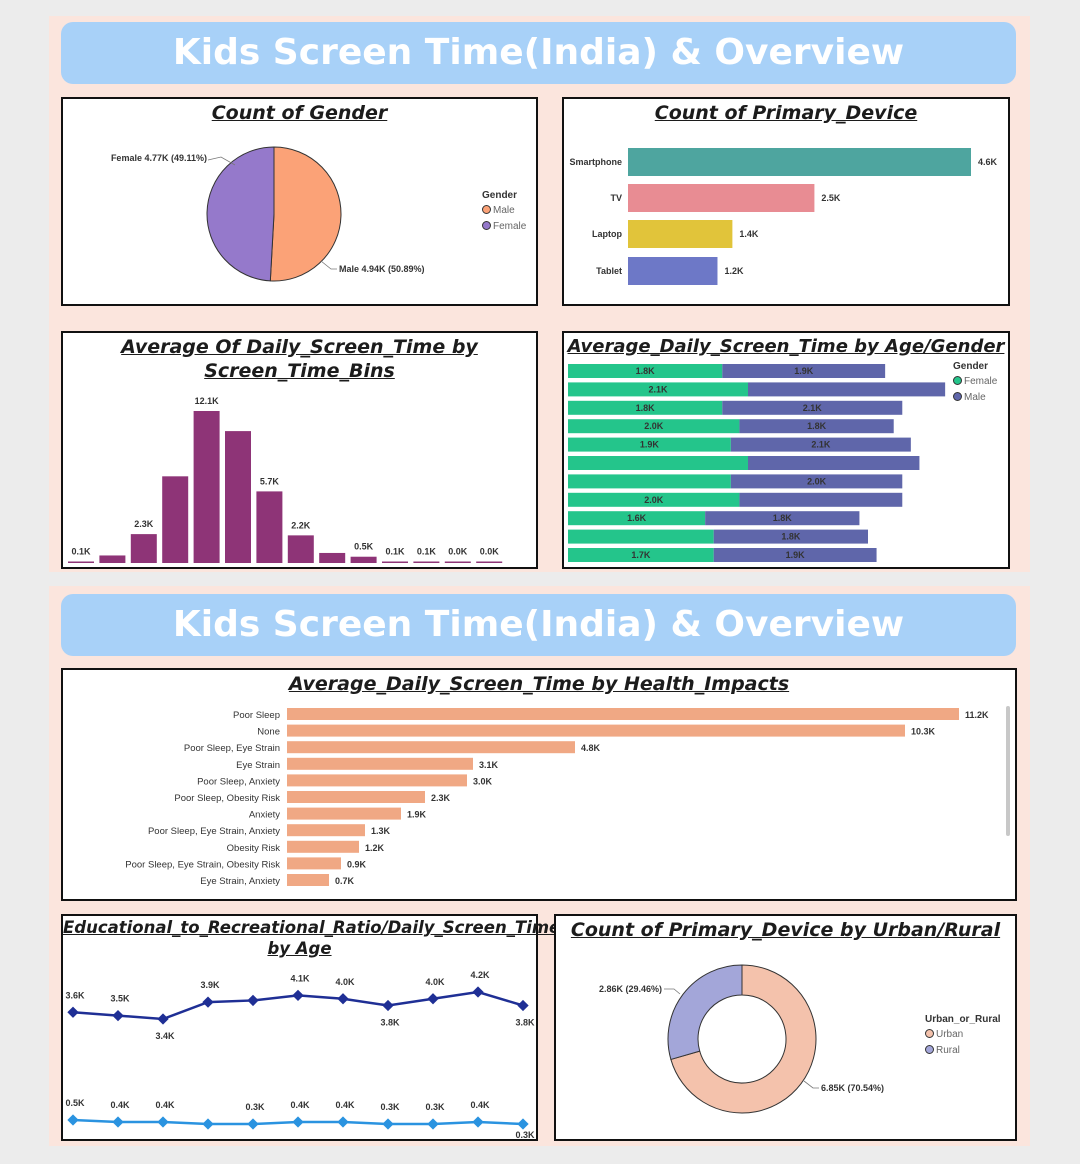  Describe the element at coordinates (300, 978) in the screenshot. I see `ratio-value-label: 4.1K` at that location.